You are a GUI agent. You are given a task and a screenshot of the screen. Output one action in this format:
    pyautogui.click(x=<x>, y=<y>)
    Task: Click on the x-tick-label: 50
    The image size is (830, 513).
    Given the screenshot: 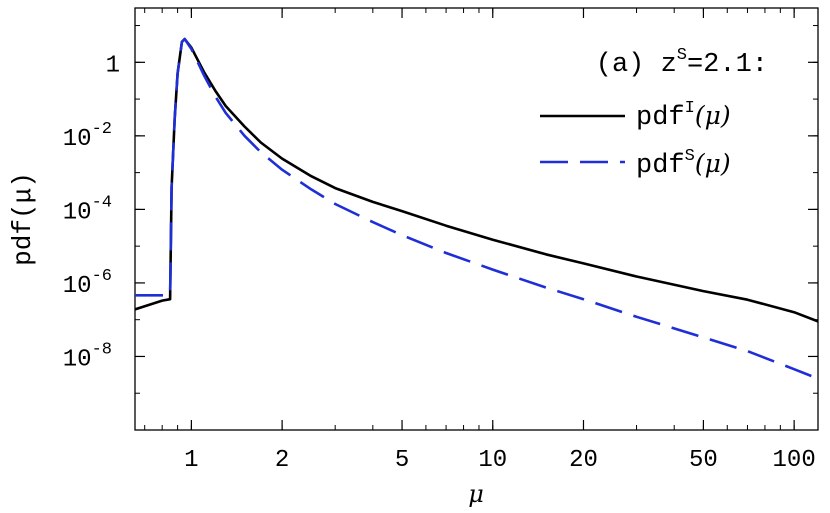 What is the action you would take?
    pyautogui.click(x=703, y=460)
    